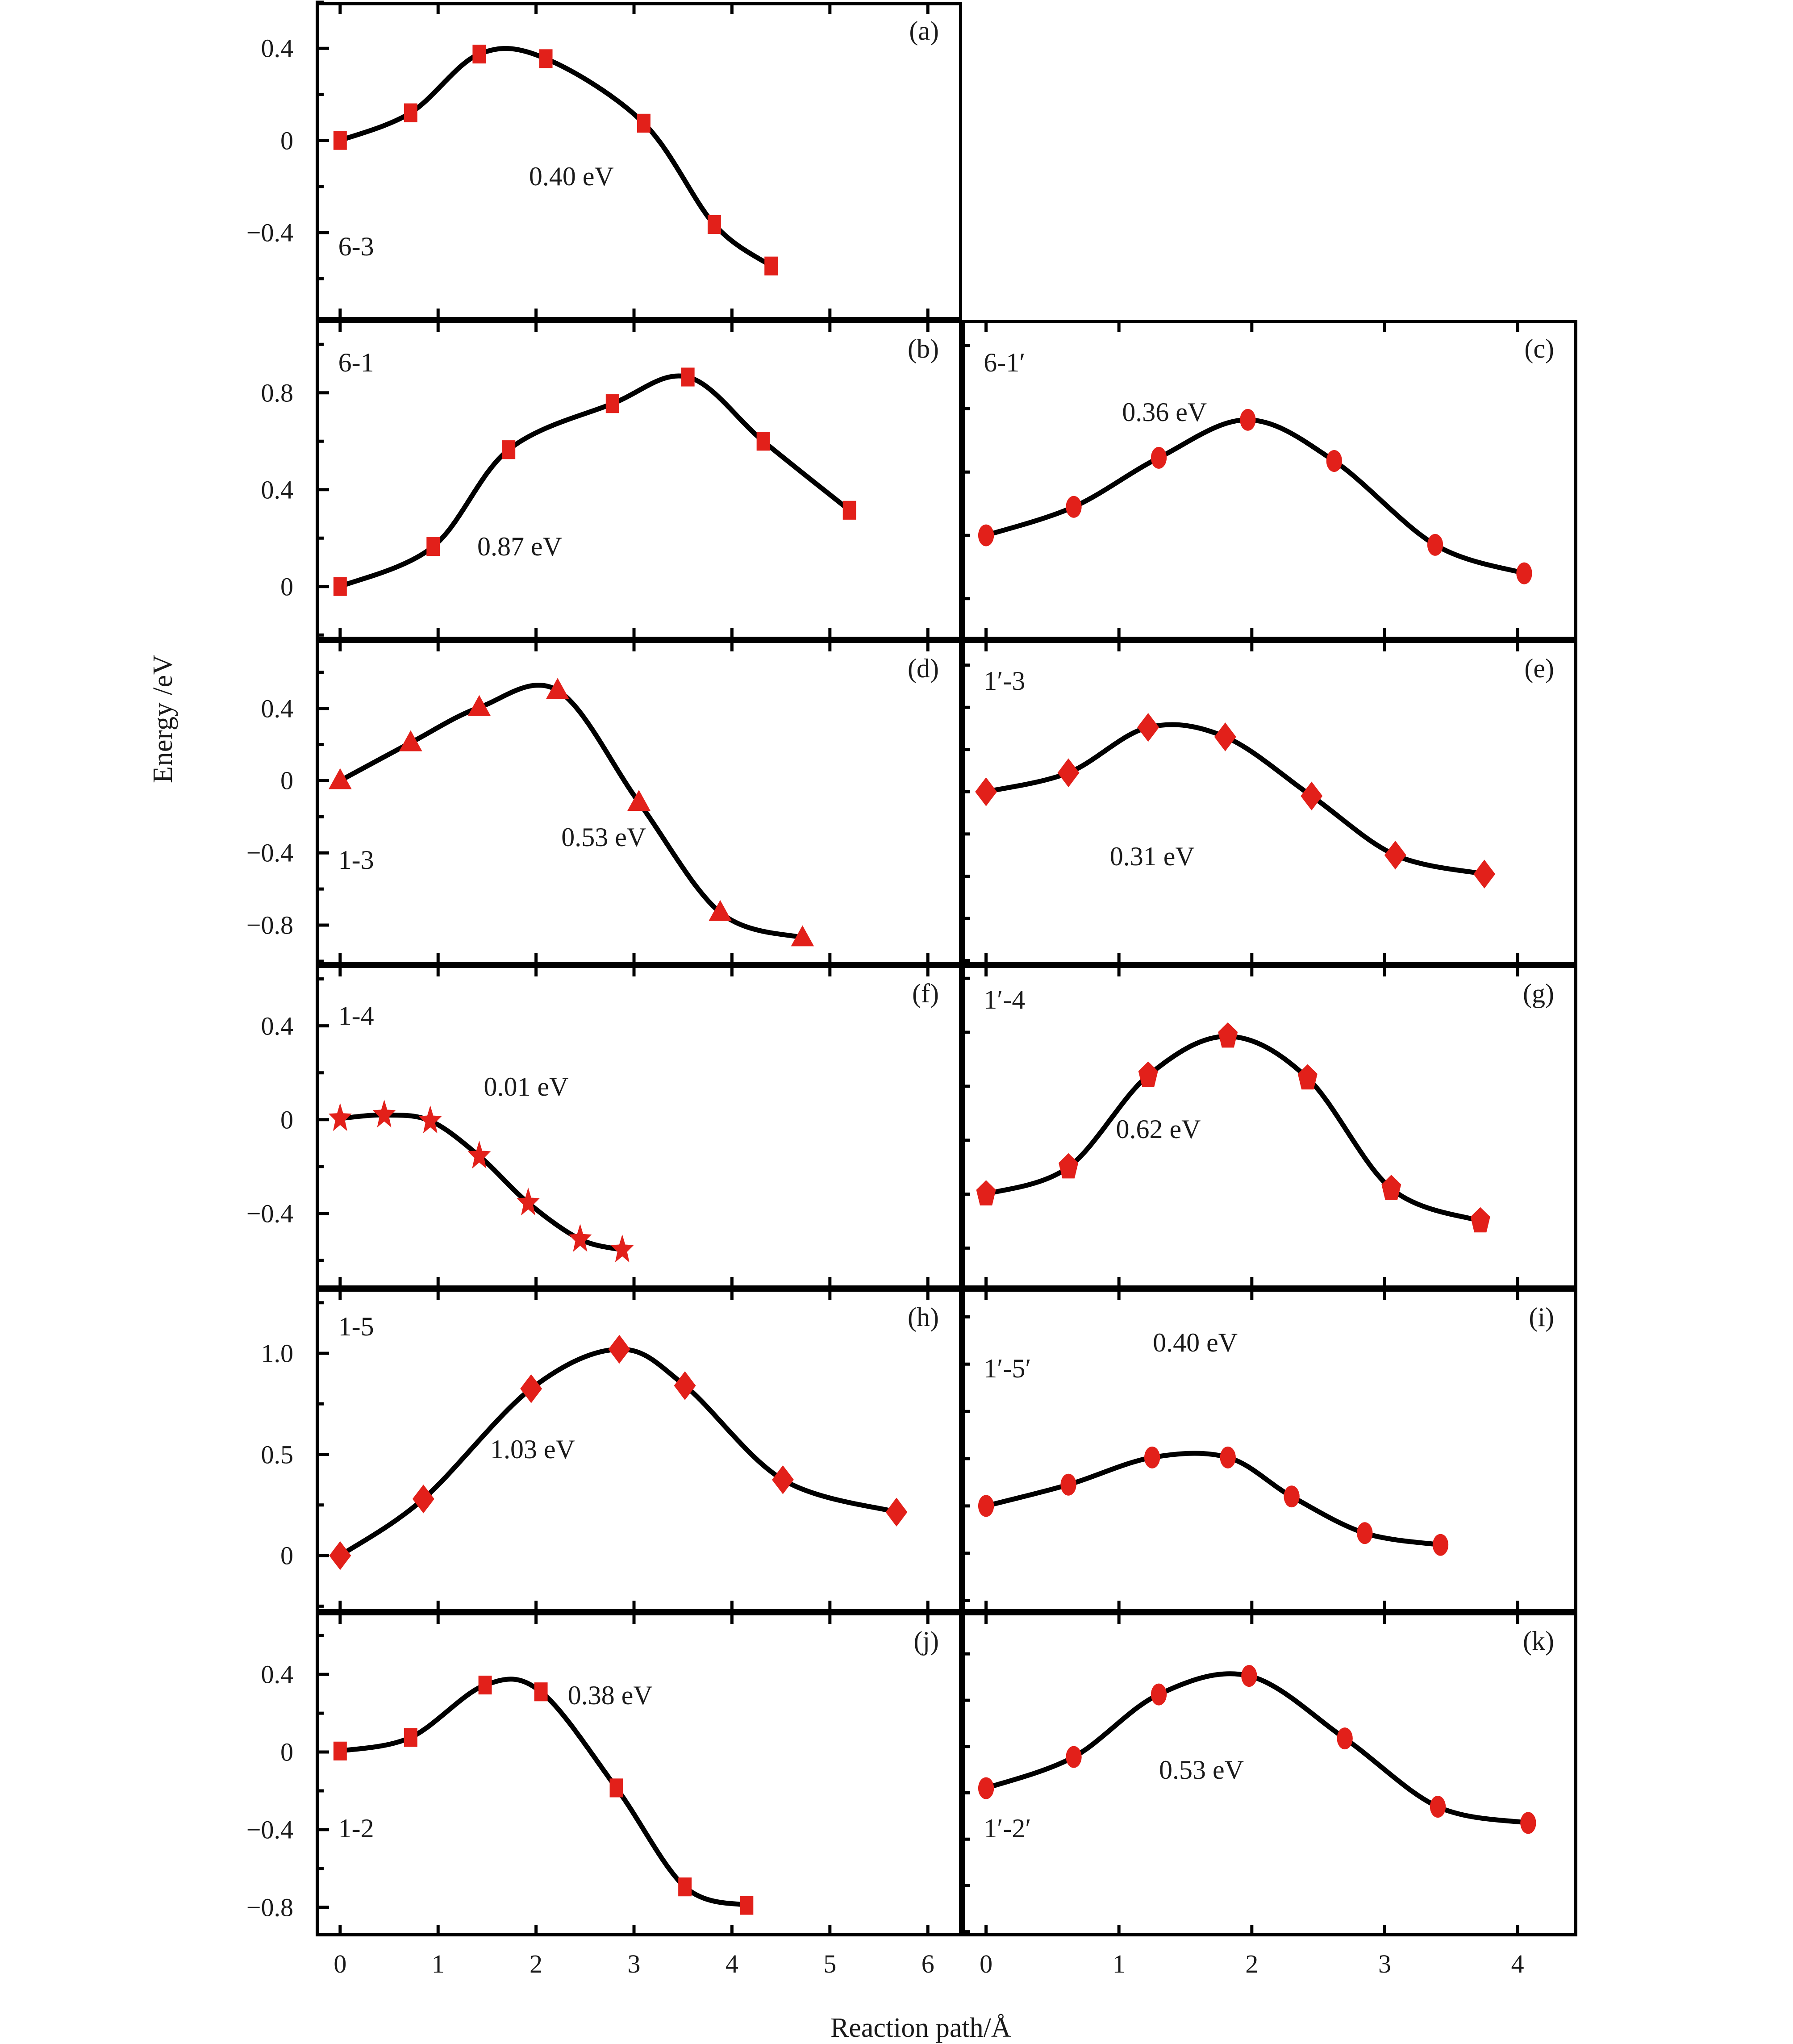 The width and height of the screenshot is (1793, 2044). Describe the element at coordinates (1539, 348) in the screenshot. I see `panel-id-label: (c)` at that location.